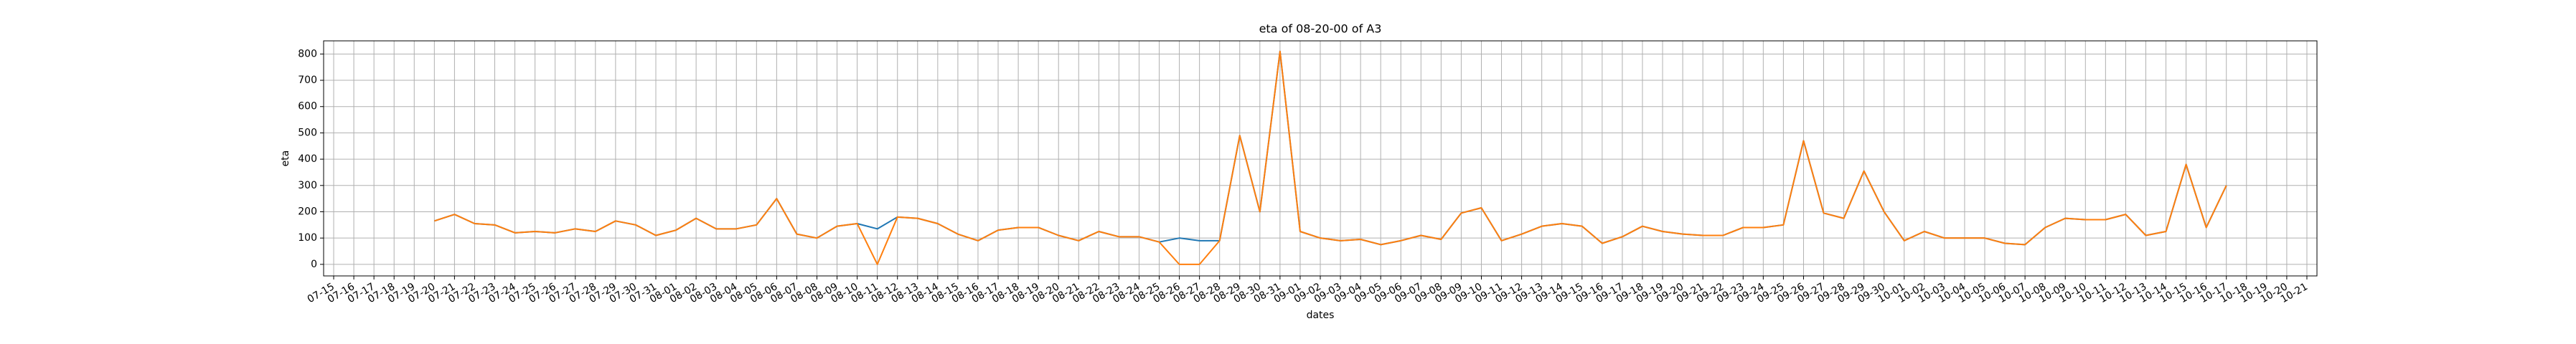 The height and width of the screenshot is (344, 2576). Describe the element at coordinates (1321, 315) in the screenshot. I see `x-axis-label: dates` at that location.